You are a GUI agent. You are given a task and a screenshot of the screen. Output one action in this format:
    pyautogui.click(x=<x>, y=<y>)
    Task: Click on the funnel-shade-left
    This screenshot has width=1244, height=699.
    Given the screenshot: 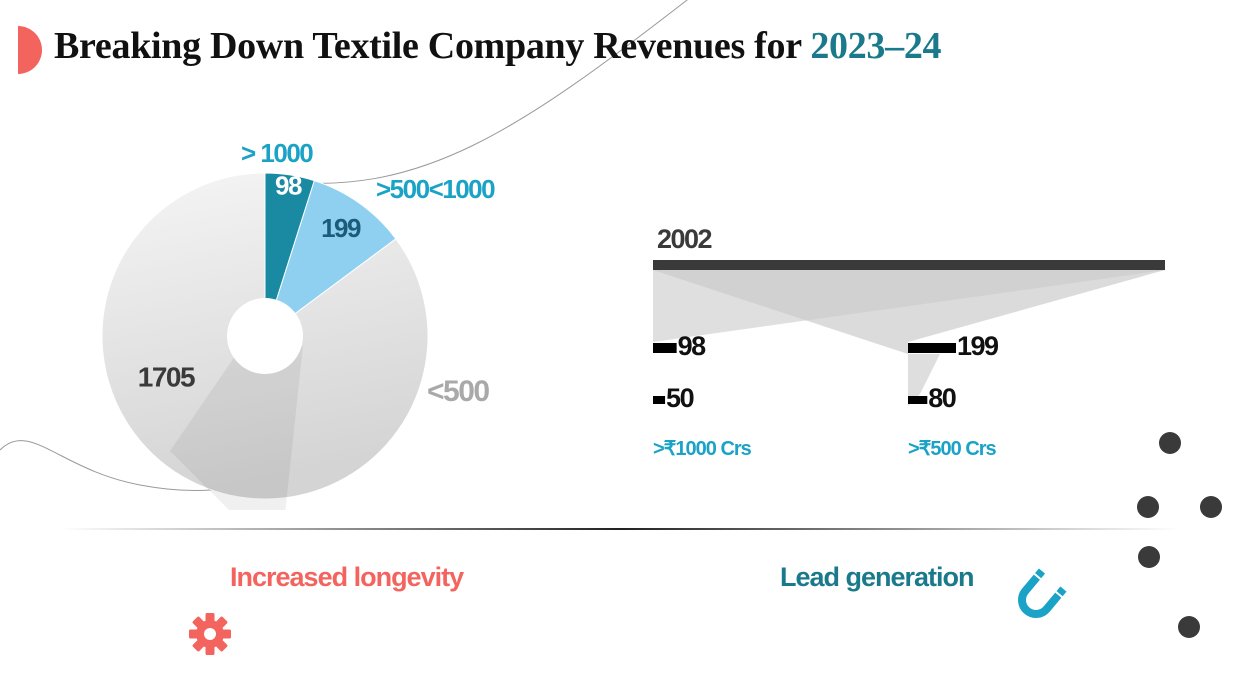 What is the action you would take?
    pyautogui.click(x=909, y=338)
    